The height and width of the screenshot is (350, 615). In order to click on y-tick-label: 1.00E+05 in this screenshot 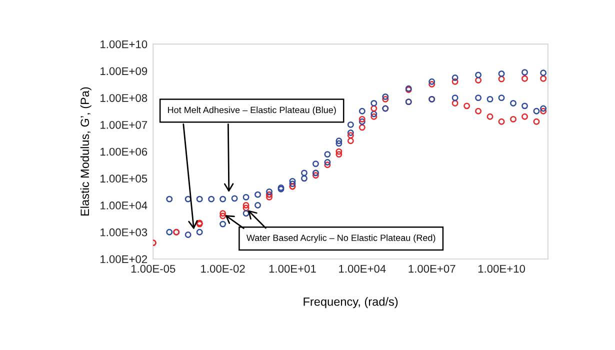, I will do `click(124, 178)`.